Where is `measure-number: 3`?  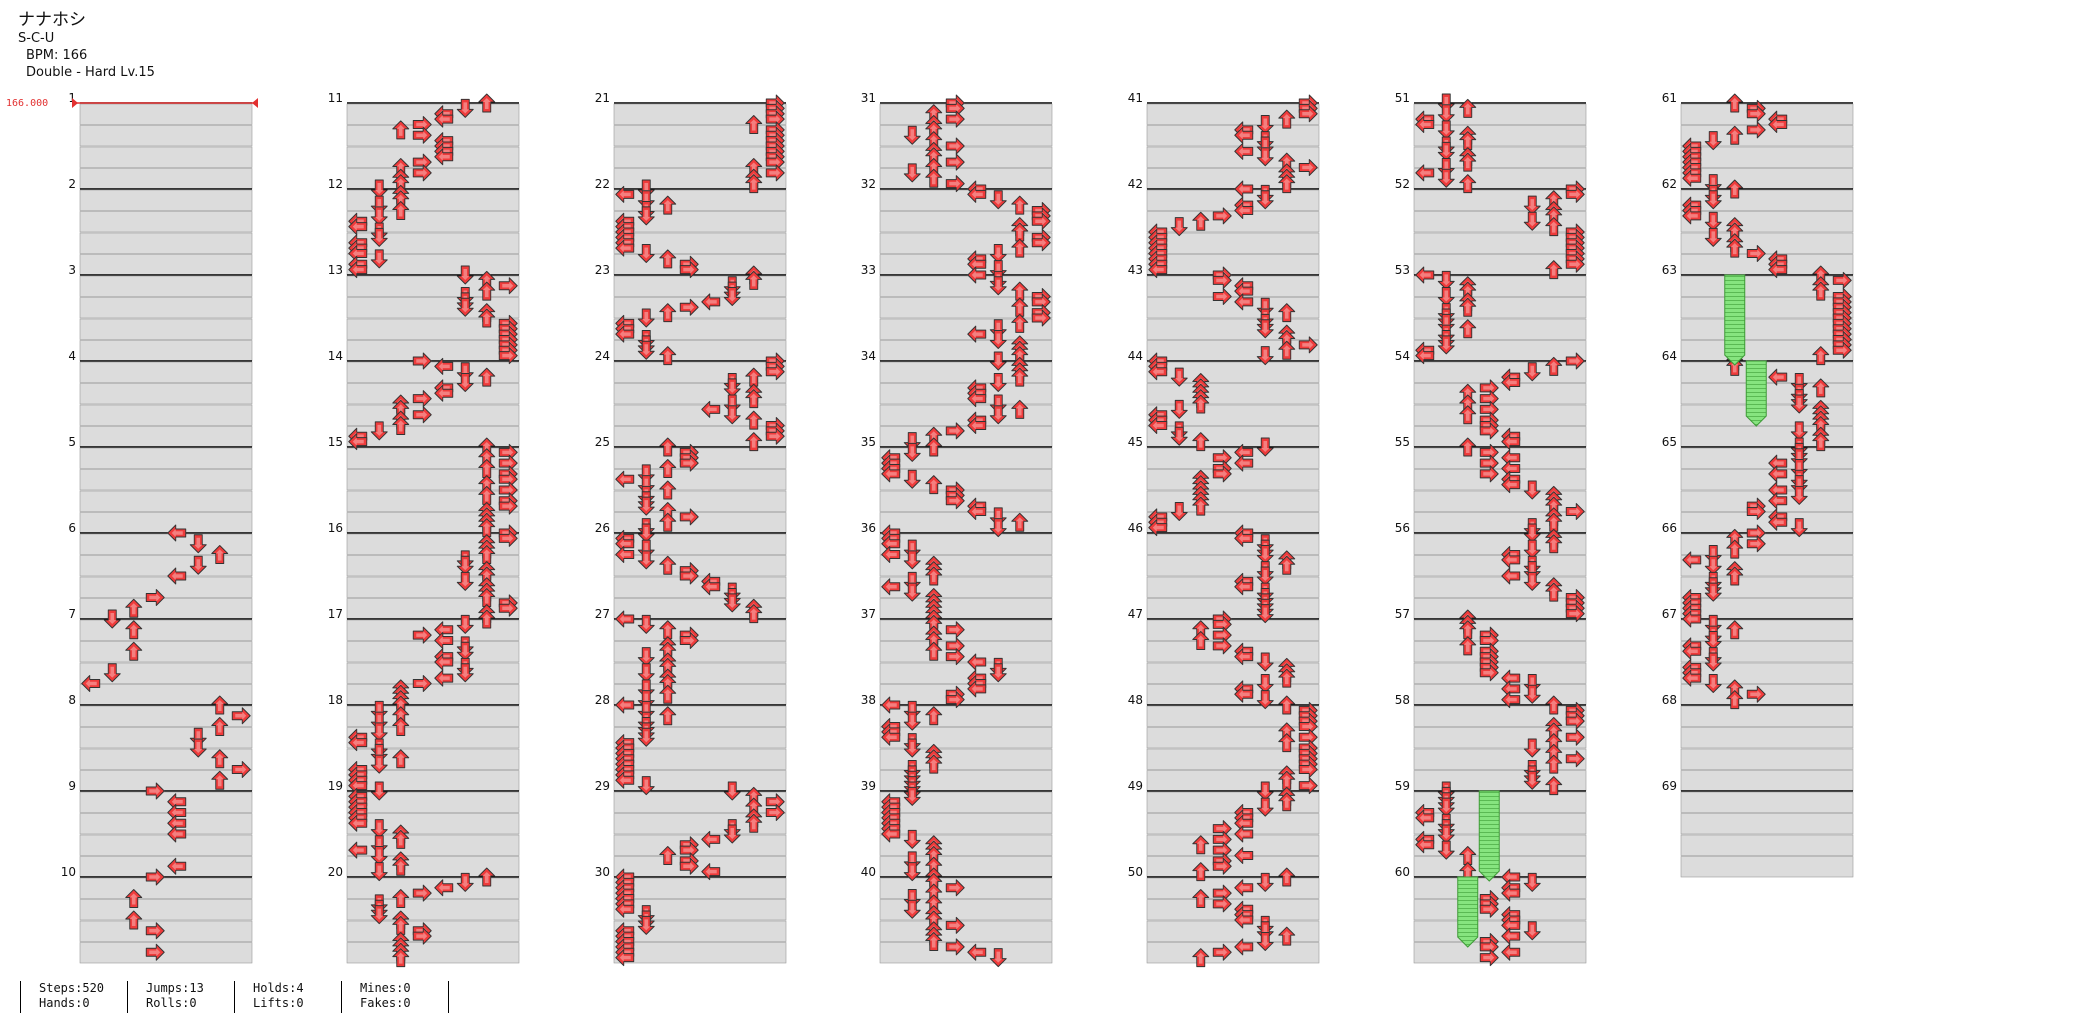
measure-number: 3 is located at coordinates (72, 270).